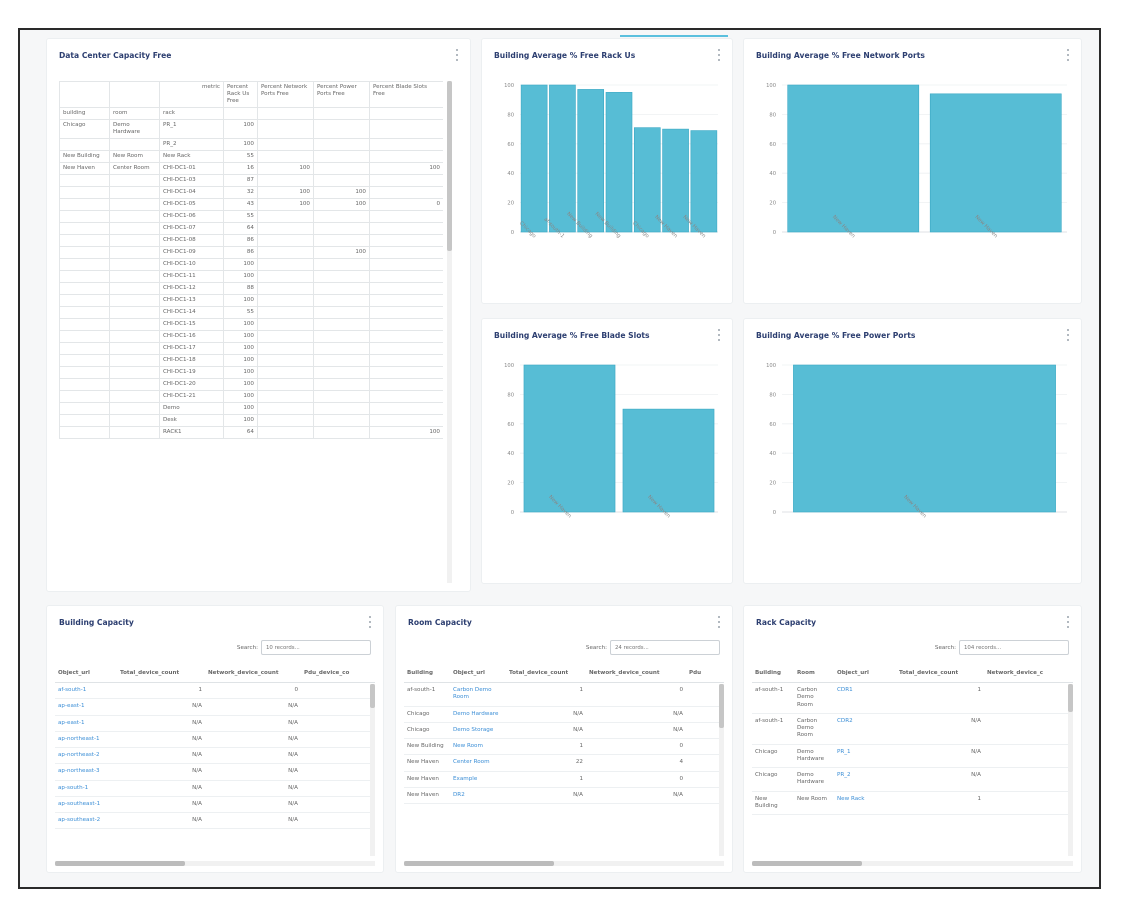  I want to click on object-link: ap-south-1, so click(86, 788).